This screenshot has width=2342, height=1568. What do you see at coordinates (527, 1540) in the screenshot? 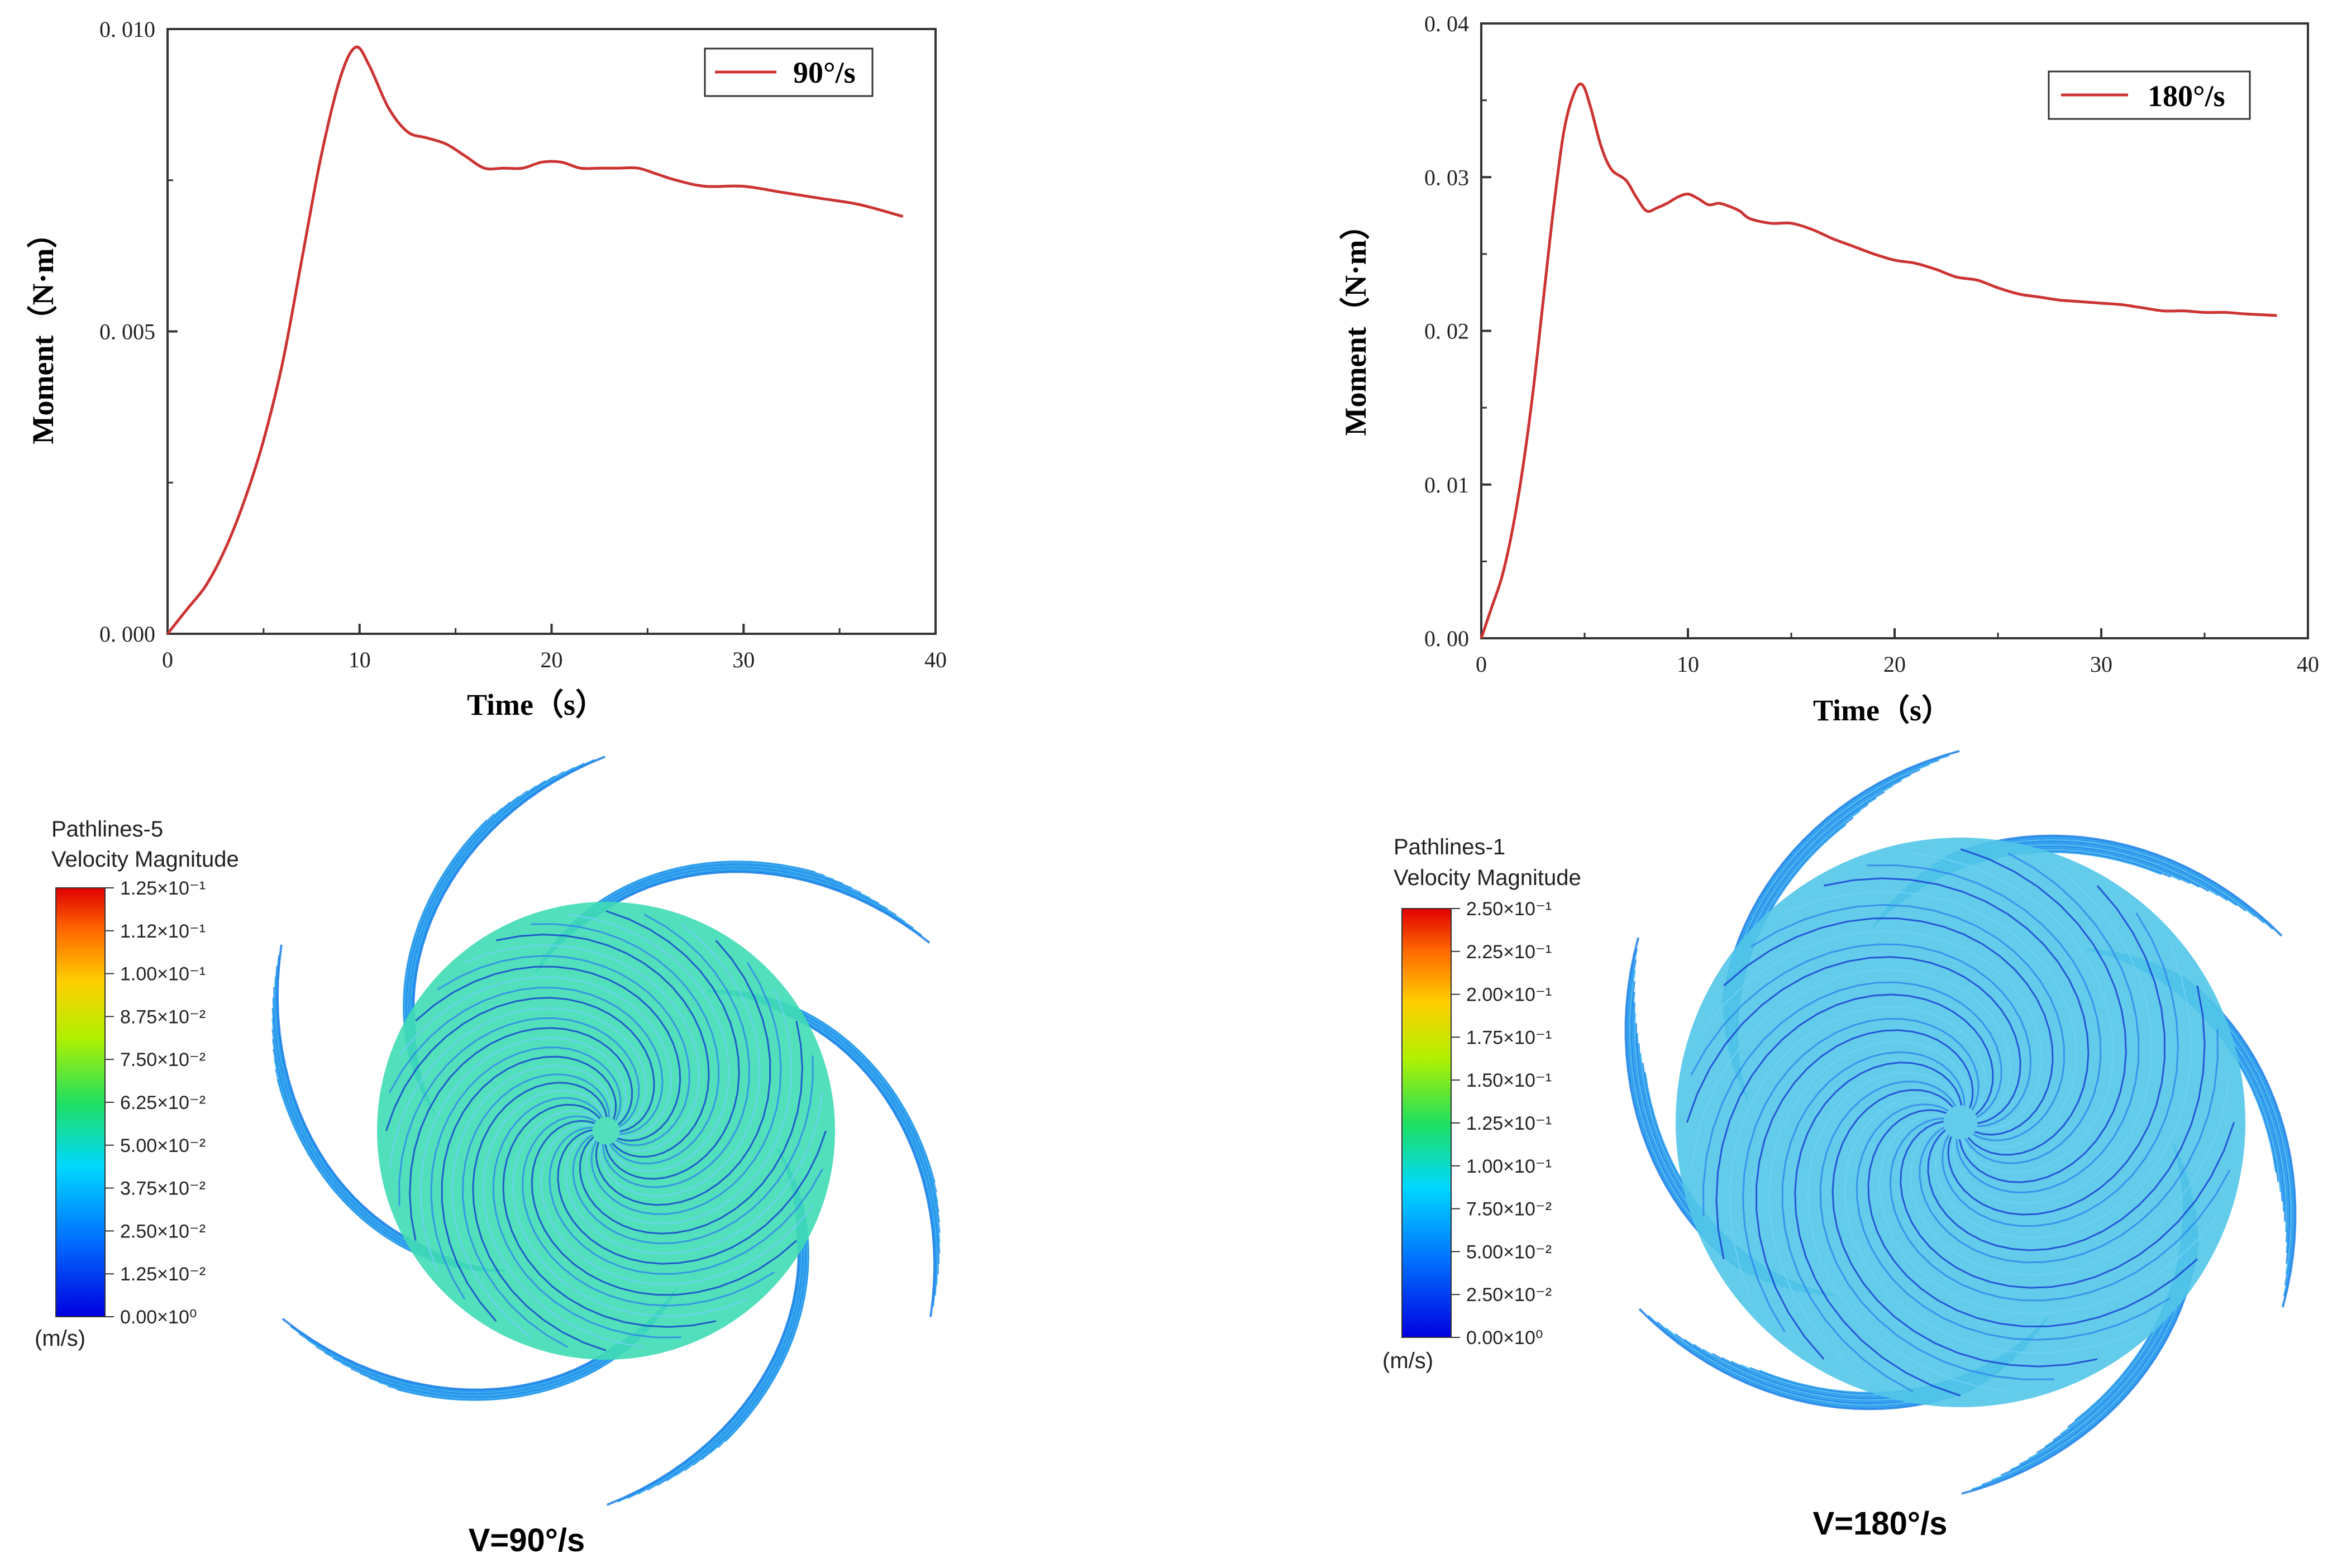
I see `panel-caption: V=90°/s` at bounding box center [527, 1540].